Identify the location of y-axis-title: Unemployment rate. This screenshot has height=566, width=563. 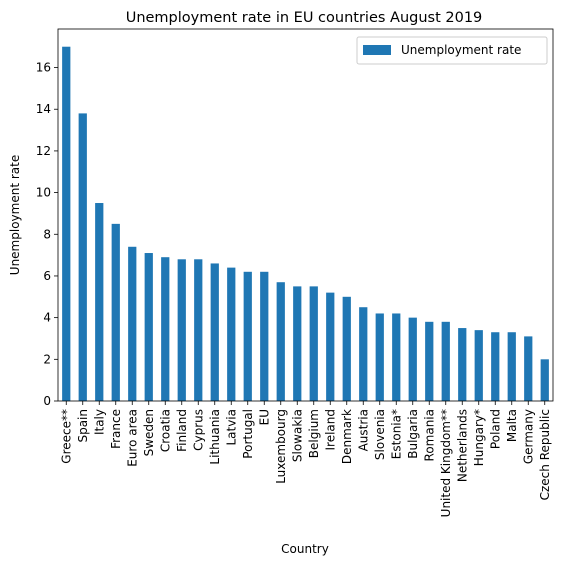
(15, 215).